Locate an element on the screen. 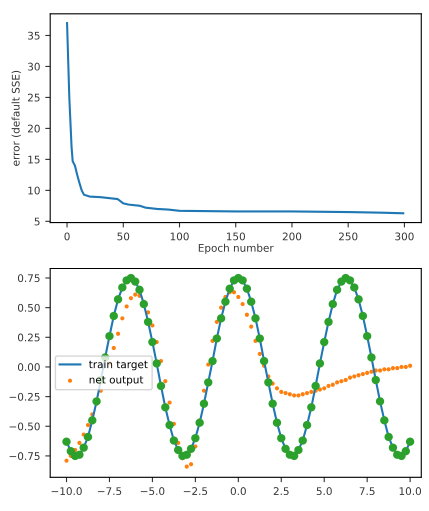 The image size is (429, 511). x-tick-label: 250 is located at coordinates (348, 236).